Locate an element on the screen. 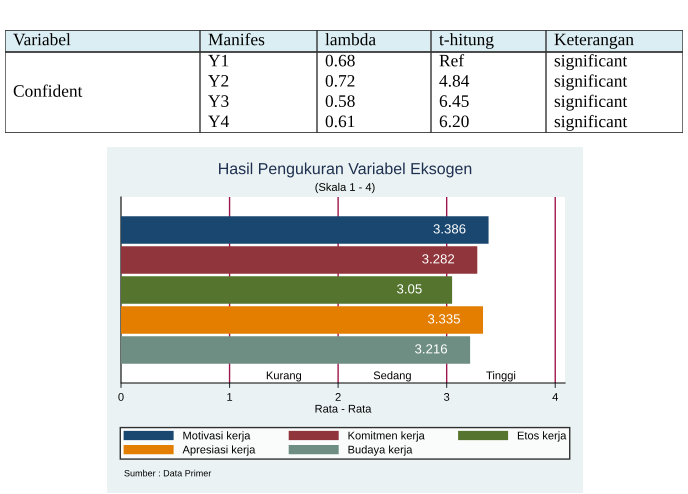 This screenshot has height=494, width=688. annotation: Sedang is located at coordinates (392, 376).